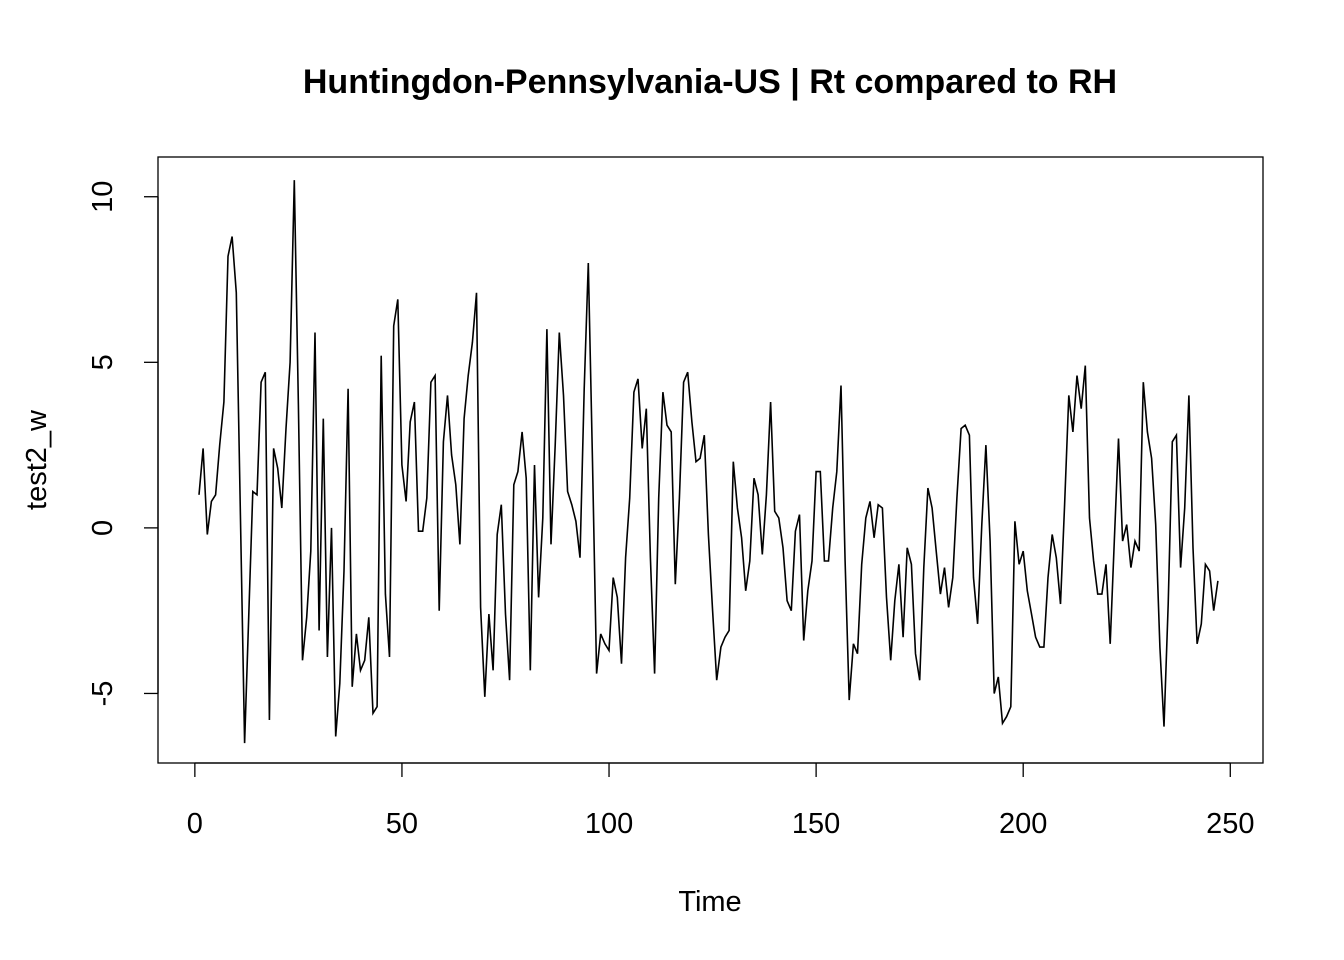 The image size is (1344, 960). I want to click on x-tick-label: 150, so click(816, 824).